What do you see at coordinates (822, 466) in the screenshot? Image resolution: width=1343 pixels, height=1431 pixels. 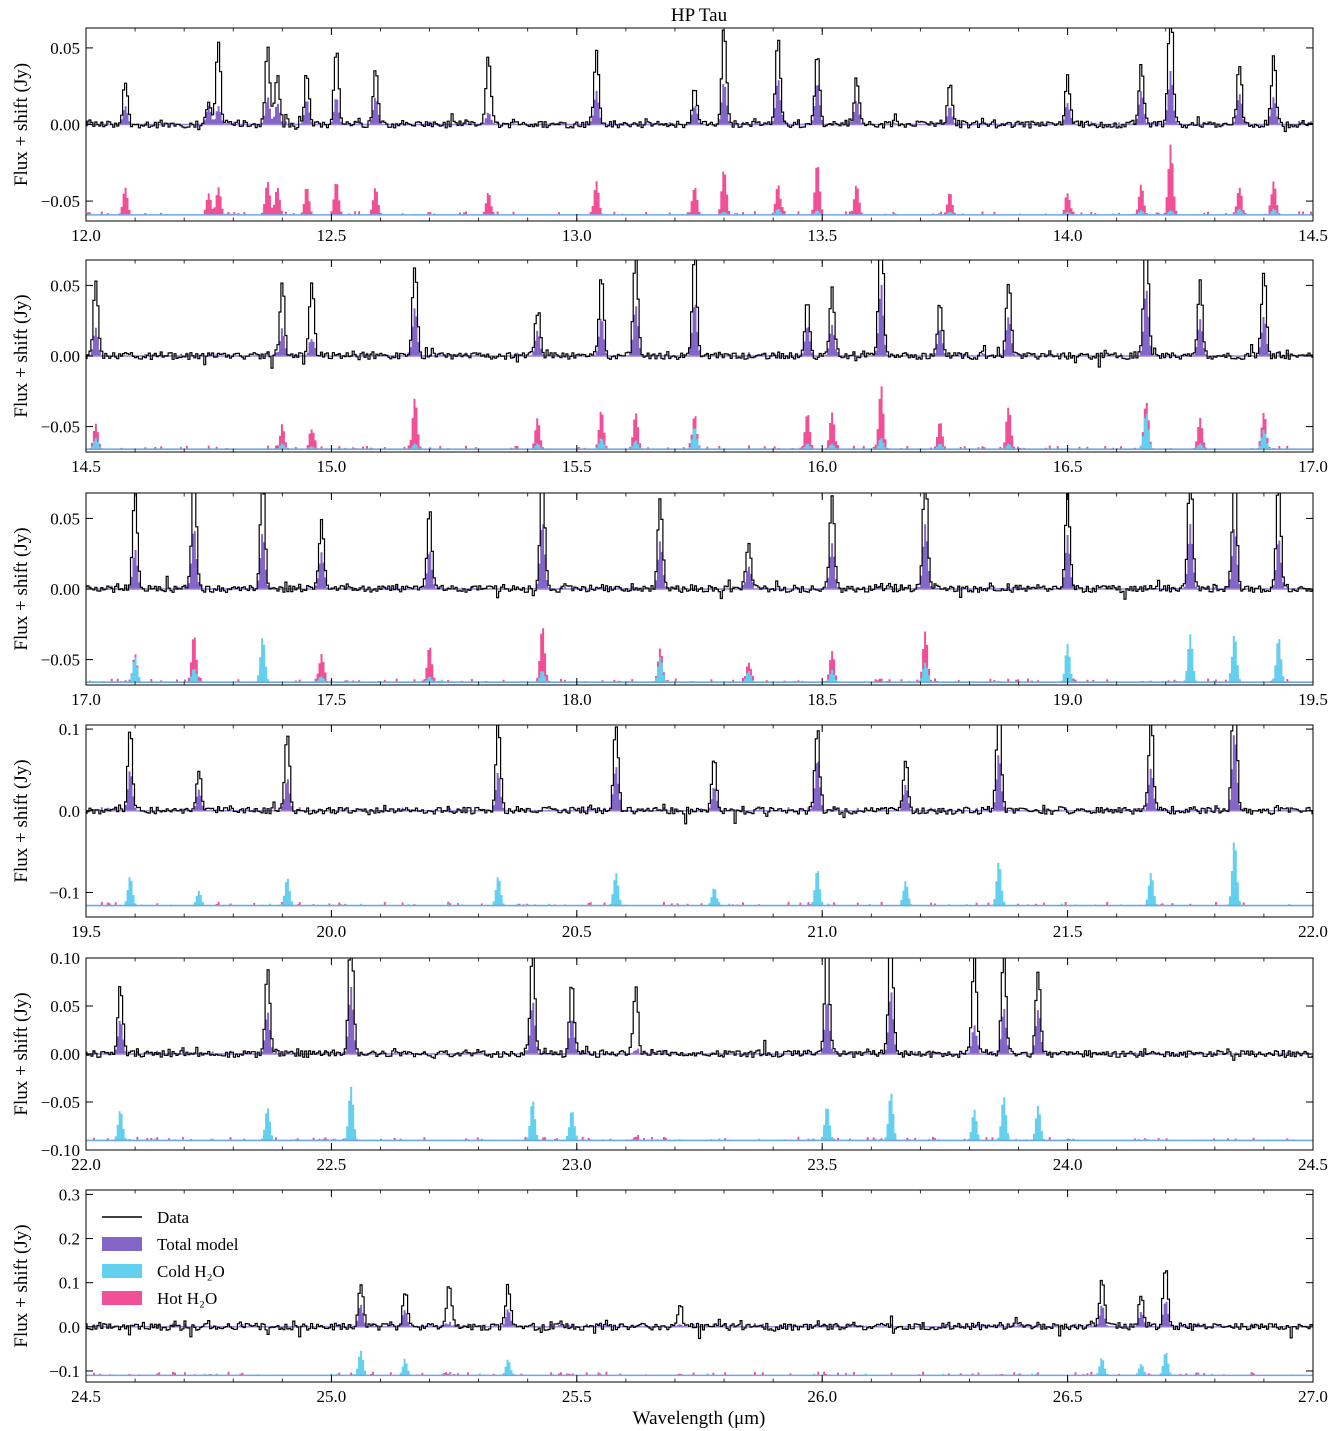 I see `x-tick-label: 16.0` at bounding box center [822, 466].